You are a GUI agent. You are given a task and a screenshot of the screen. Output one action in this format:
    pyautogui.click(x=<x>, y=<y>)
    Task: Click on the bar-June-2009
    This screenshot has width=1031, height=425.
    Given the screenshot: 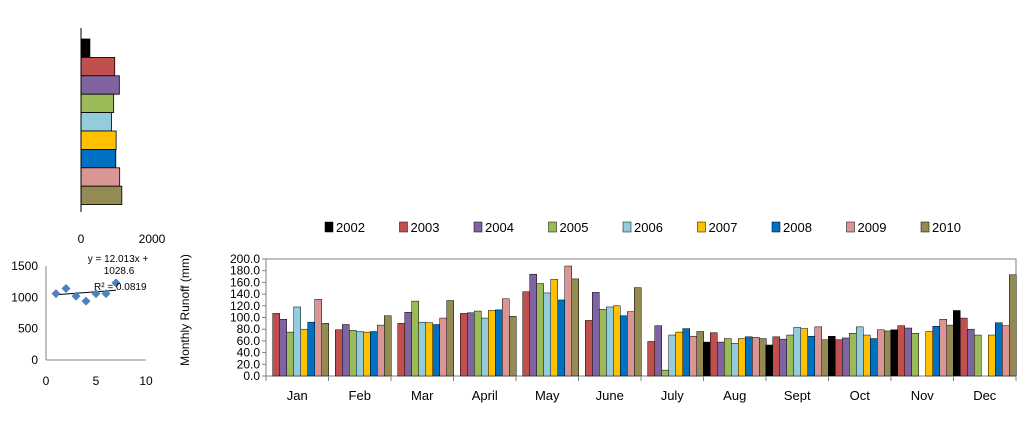 What is the action you would take?
    pyautogui.click(x=631, y=344)
    